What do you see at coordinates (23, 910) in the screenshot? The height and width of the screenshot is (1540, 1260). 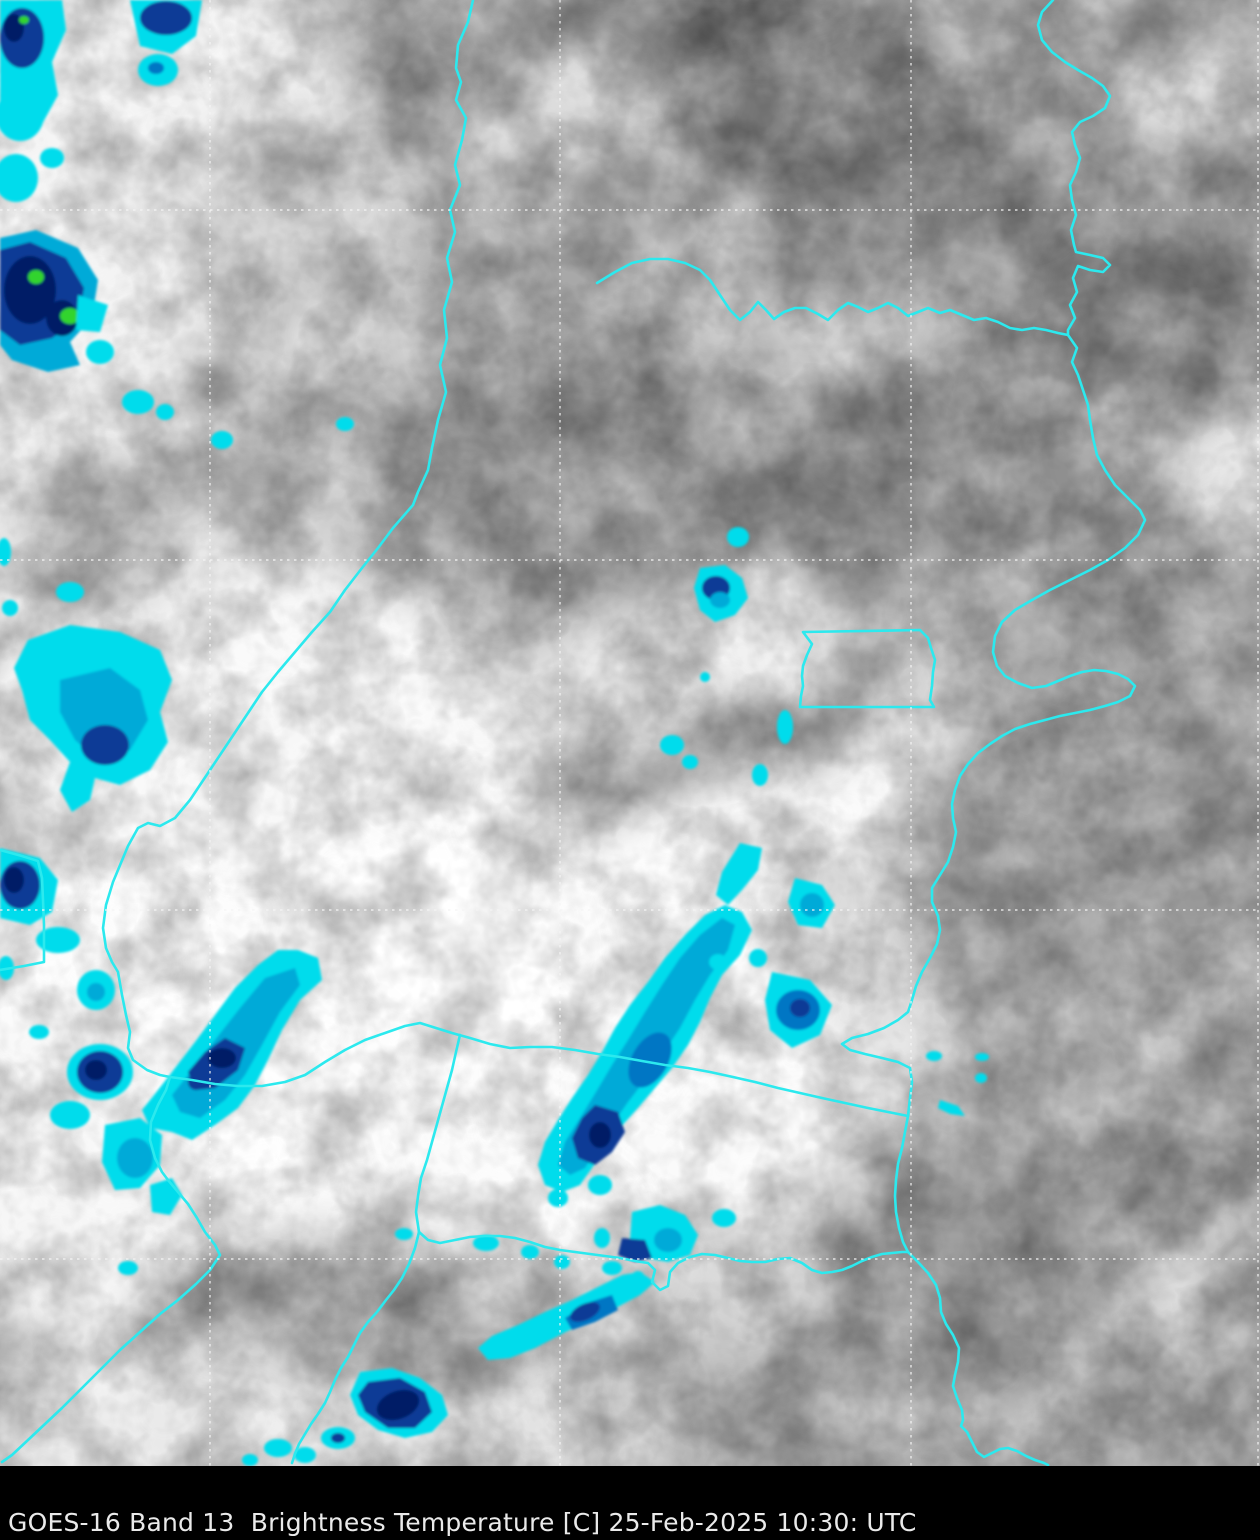 I see `border-small-parallelogram` at bounding box center [23, 910].